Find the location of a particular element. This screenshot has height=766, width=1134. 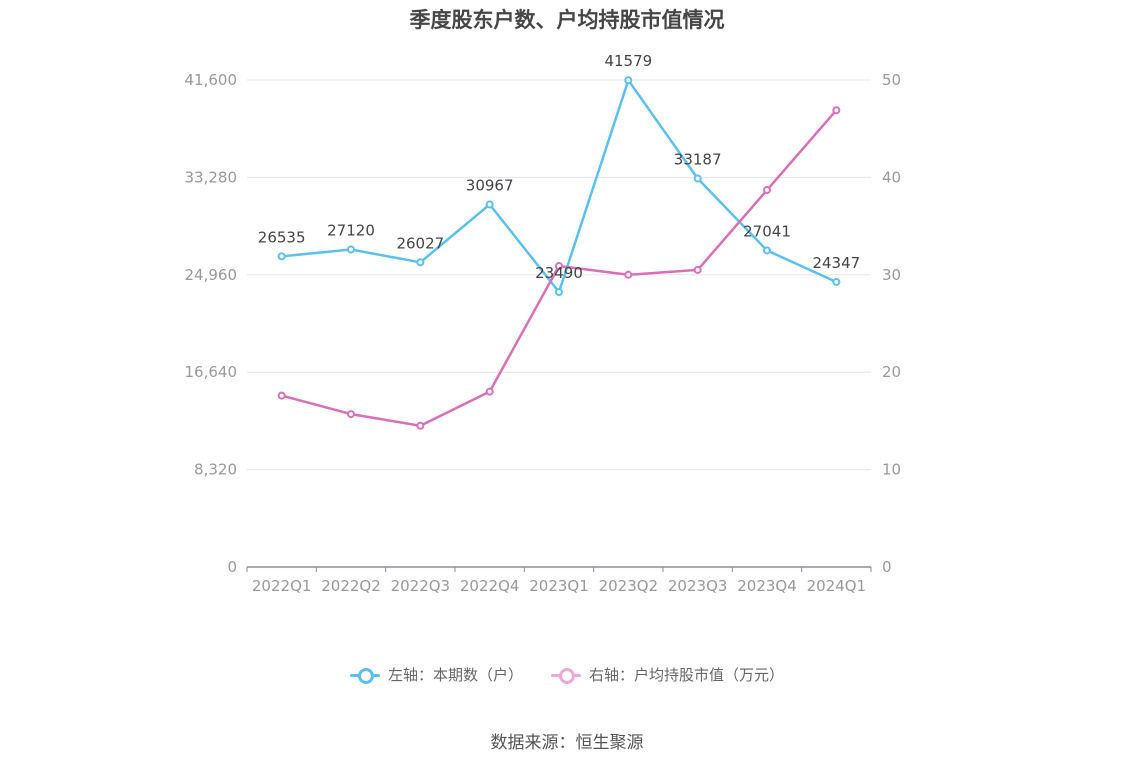

legend-label-right: 右轴：户均持股市值（万元） is located at coordinates (687, 675).